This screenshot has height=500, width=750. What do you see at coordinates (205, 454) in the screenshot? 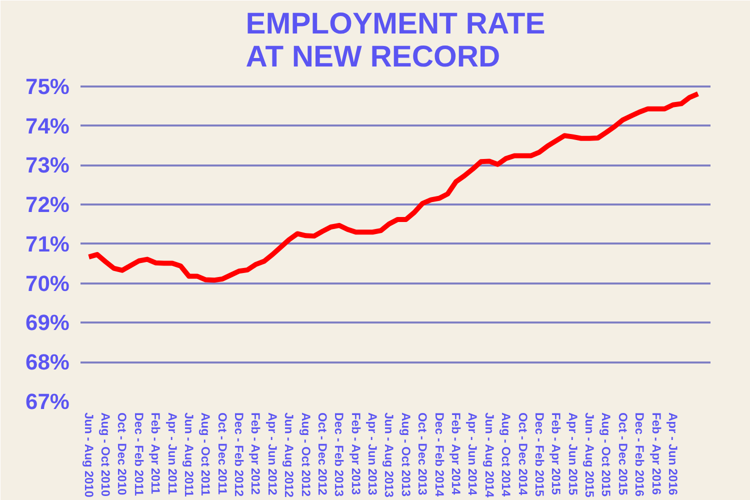
I see `x-tick-label: Aug - Oct 2011` at bounding box center [205, 454].